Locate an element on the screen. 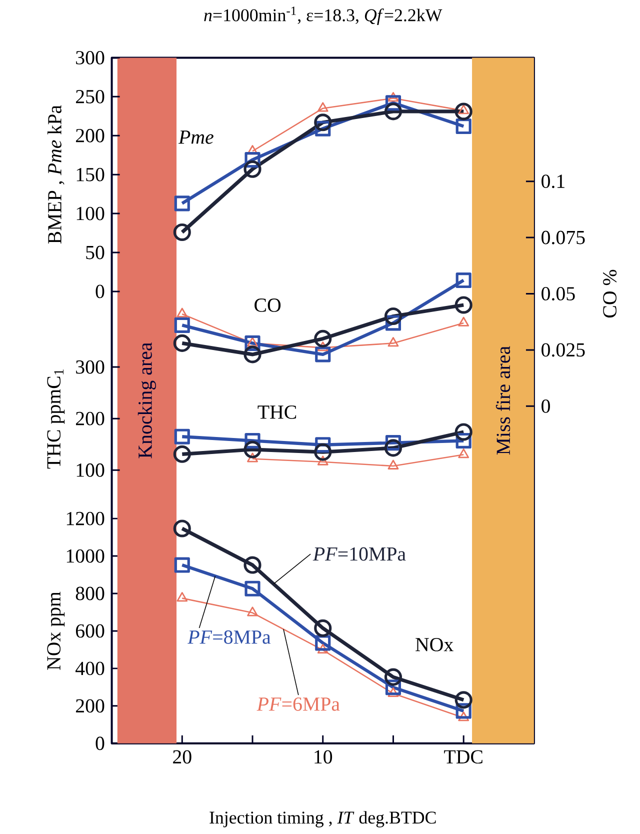 The width and height of the screenshot is (640, 834). y2-tick-label: 0.025 is located at coordinates (563, 350).